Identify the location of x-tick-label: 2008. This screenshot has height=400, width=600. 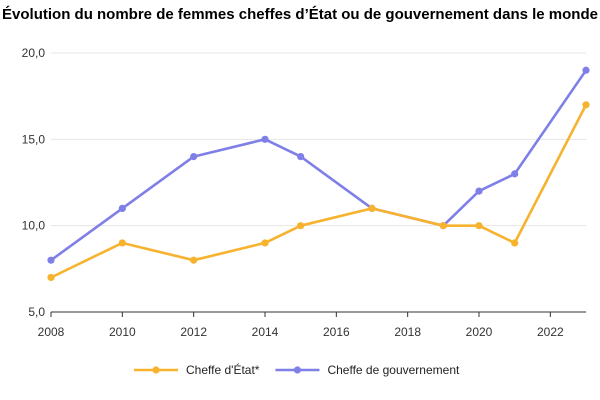
(51, 332).